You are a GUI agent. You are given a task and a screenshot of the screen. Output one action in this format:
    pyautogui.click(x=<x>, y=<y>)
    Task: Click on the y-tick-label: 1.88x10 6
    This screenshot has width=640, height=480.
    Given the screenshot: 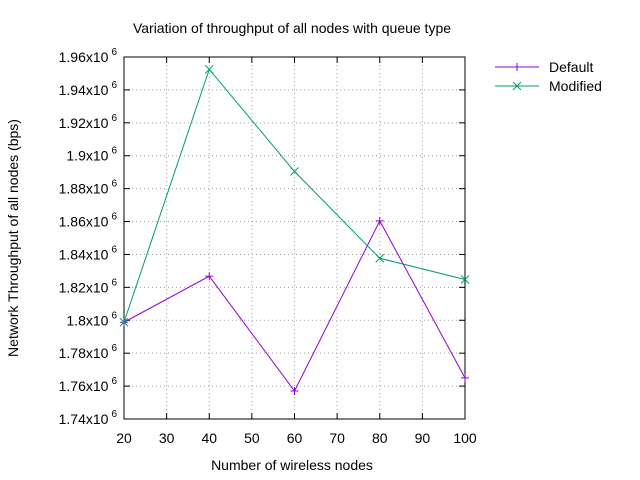 What is the action you would take?
    pyautogui.click(x=88, y=188)
    